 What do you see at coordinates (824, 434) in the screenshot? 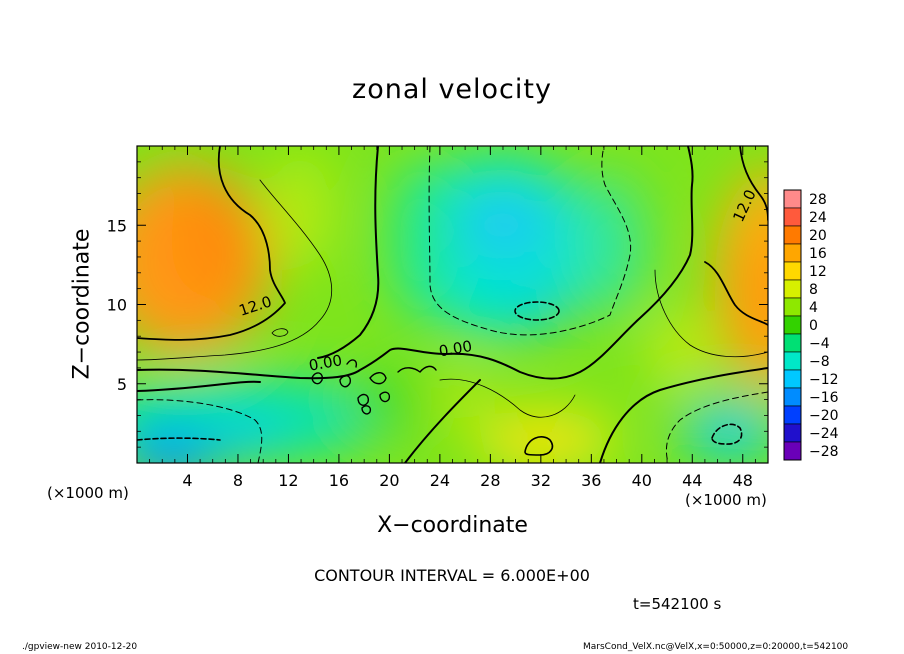
I see `colorbar-label-13: −24` at bounding box center [824, 434].